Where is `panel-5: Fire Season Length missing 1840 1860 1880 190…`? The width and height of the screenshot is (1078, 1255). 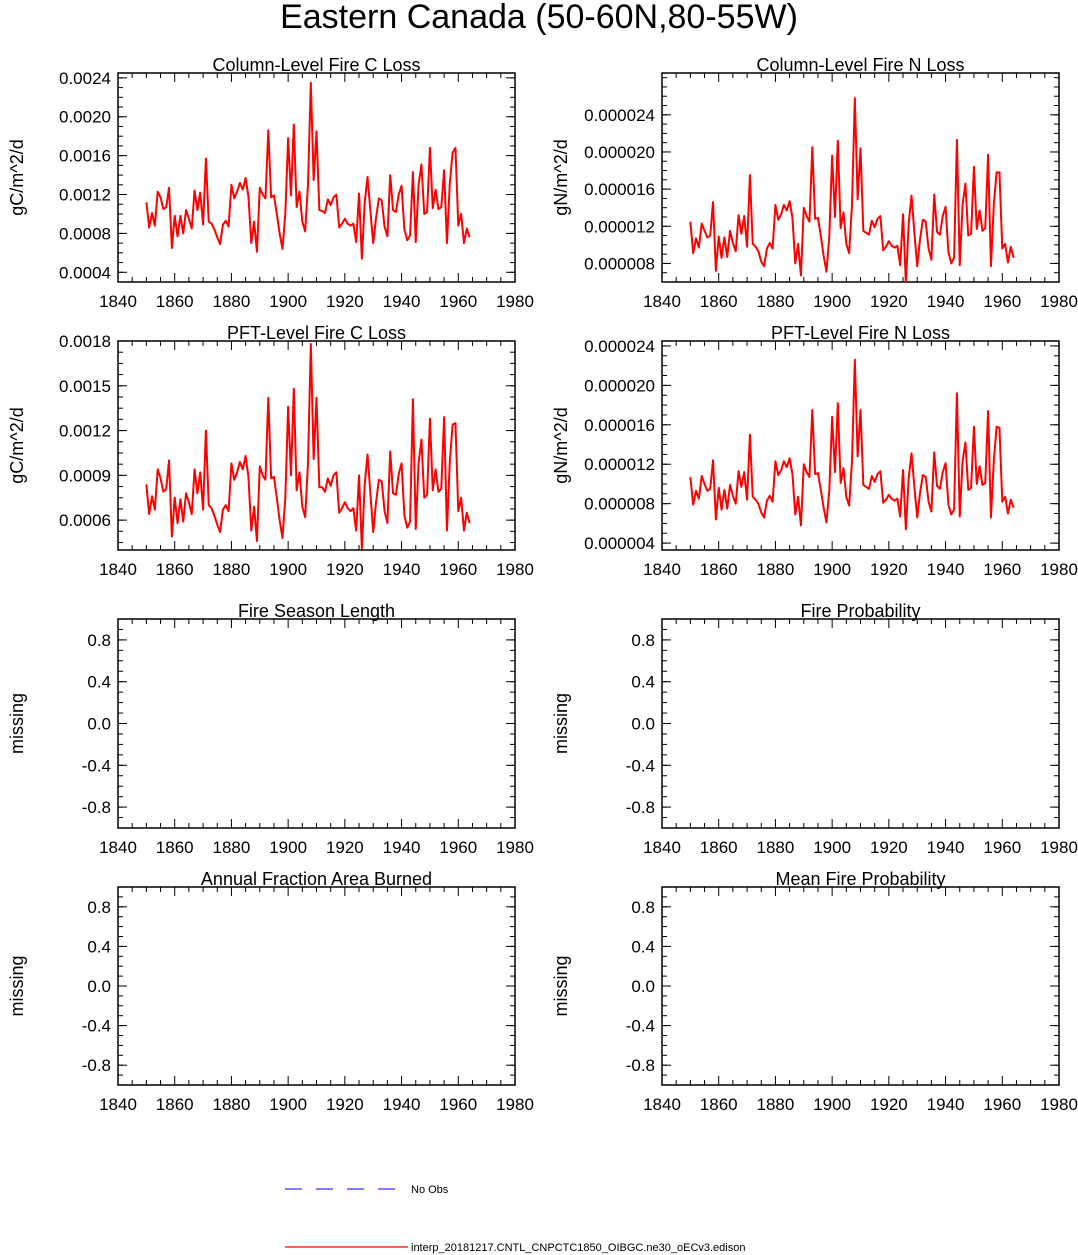
panel-5: Fire Season Length missing 1840 1860 1880 190… is located at coordinates (270, 729).